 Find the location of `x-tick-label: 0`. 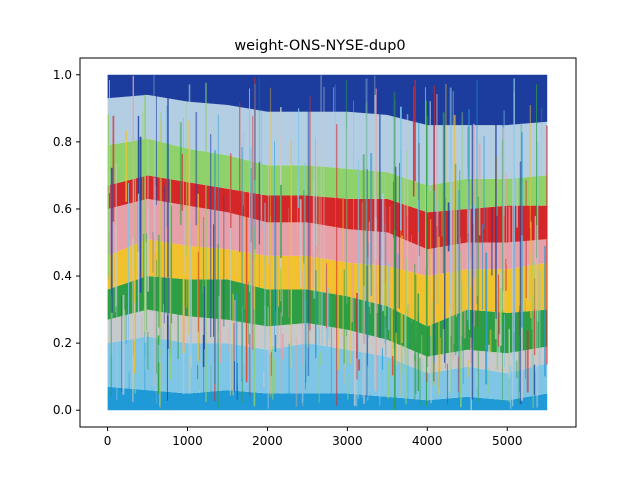

x-tick-label: 0 is located at coordinates (108, 441).